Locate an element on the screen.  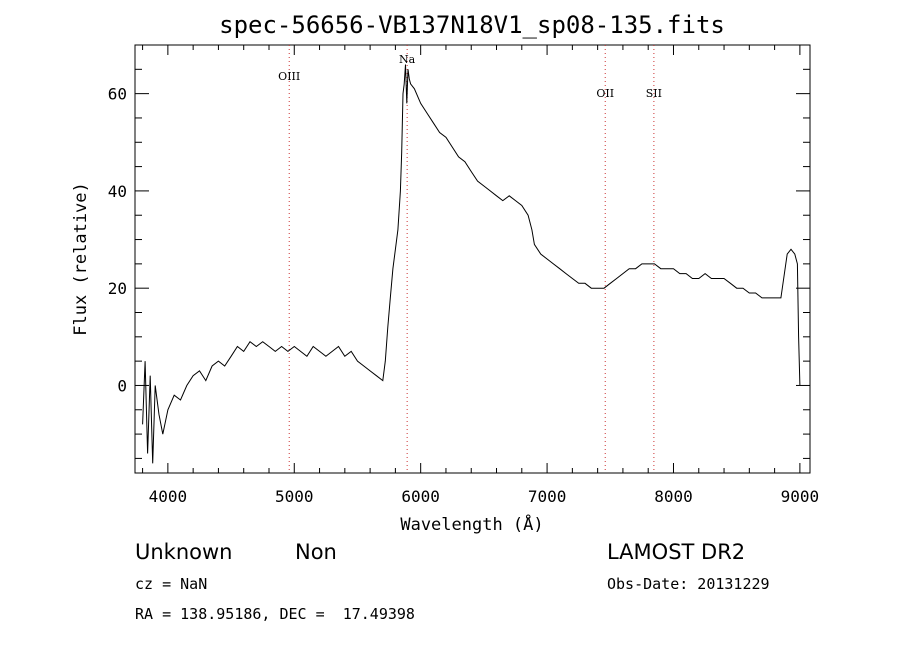
line-label-oiii: OIII is located at coordinates (289, 76).